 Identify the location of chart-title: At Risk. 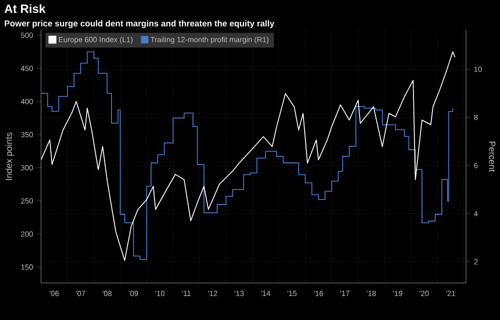
(25, 8).